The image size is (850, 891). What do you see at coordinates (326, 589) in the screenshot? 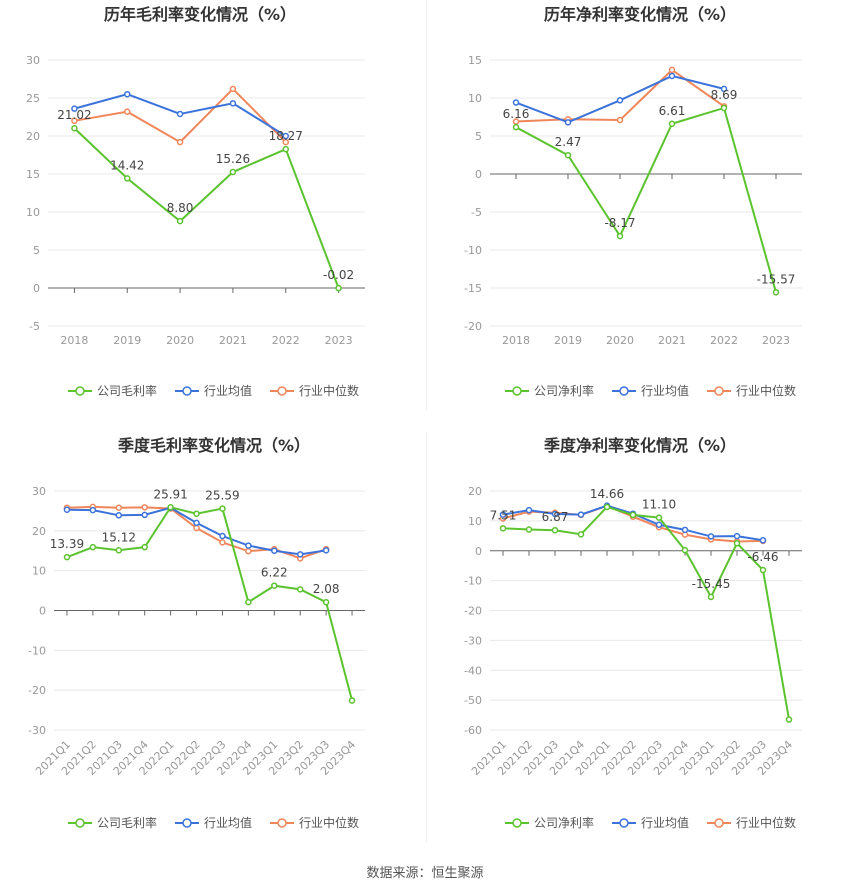
I see `data-label: 2.08` at bounding box center [326, 589].